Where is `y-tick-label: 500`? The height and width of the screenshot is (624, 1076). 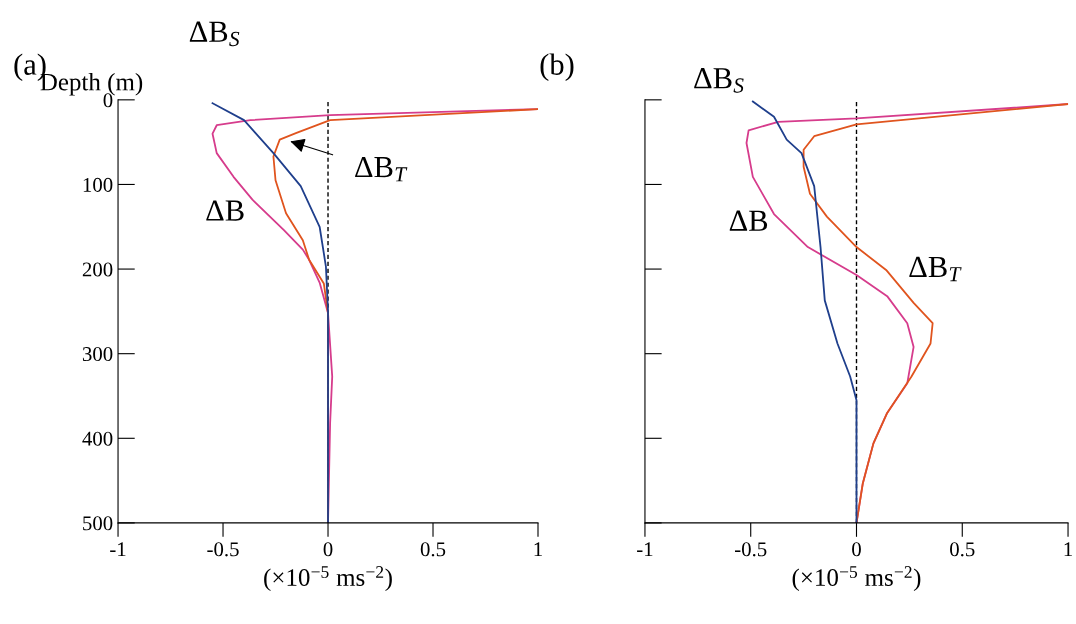
y-tick-label: 500 is located at coordinates (98, 523).